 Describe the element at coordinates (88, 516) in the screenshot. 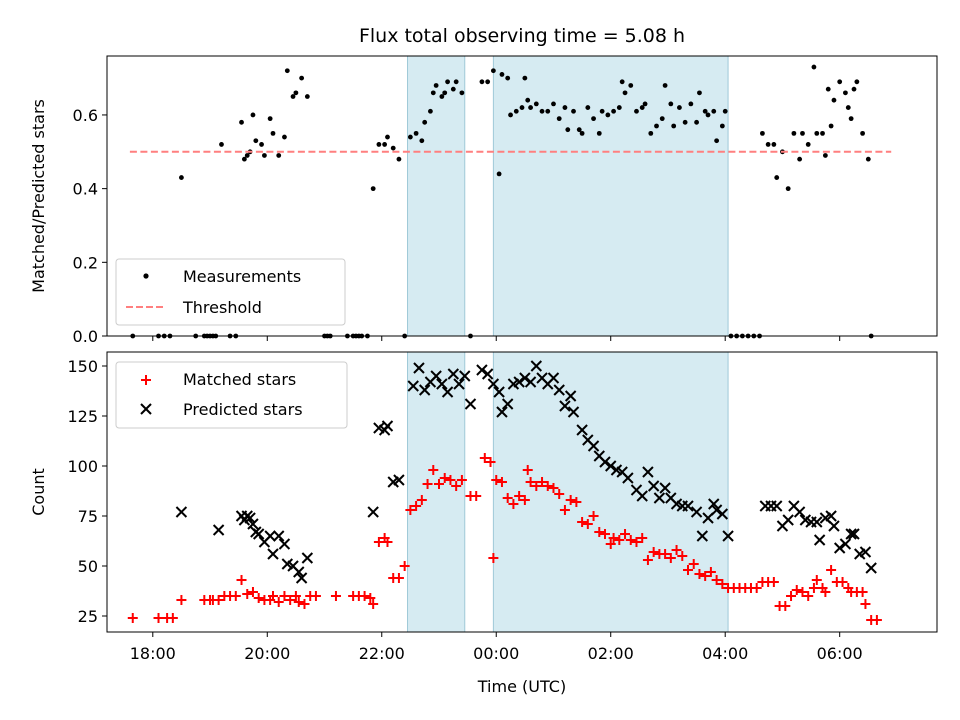

I see `y-tick-label: 75` at that location.